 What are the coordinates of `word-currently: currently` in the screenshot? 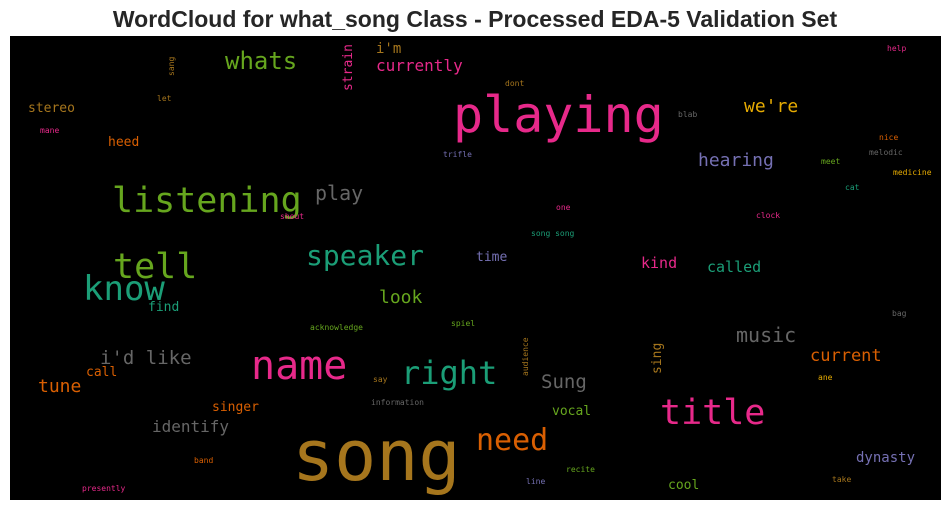 It's located at (419, 65).